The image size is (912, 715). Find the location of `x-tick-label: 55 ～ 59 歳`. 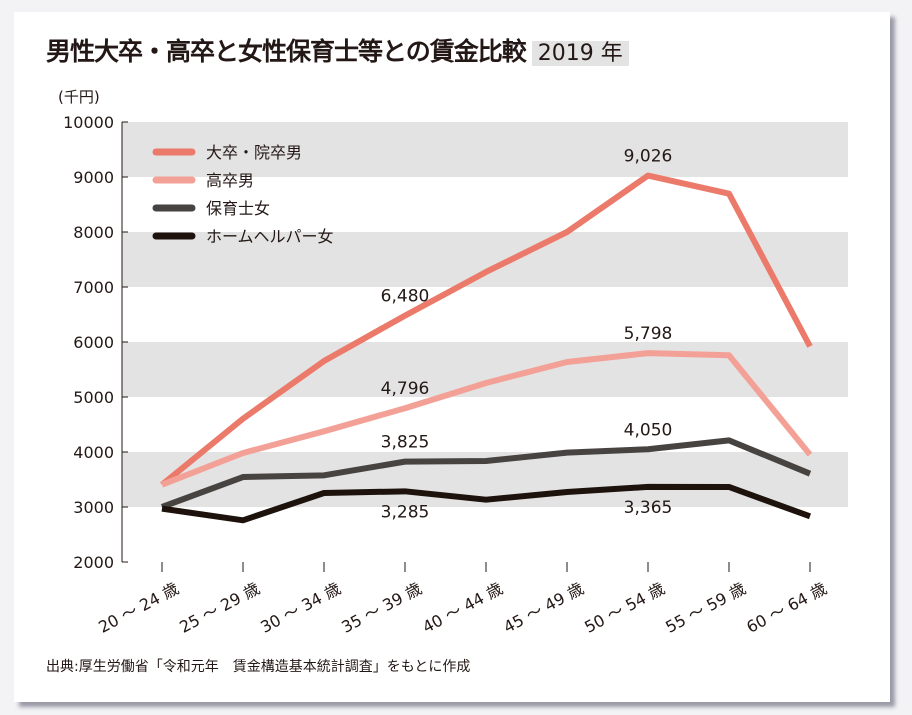

x-tick-label: 55 ～ 59 歳 is located at coordinates (705, 608).